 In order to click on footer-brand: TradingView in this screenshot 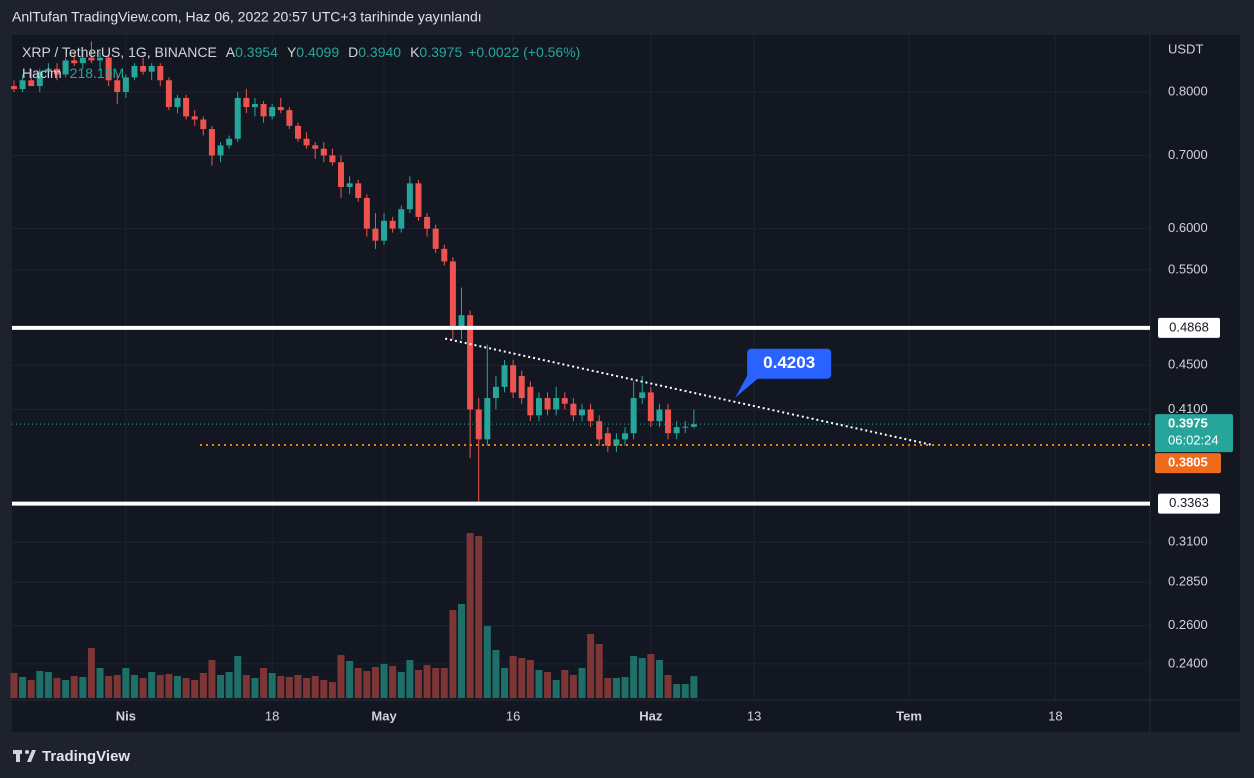, I will do `click(86, 756)`.